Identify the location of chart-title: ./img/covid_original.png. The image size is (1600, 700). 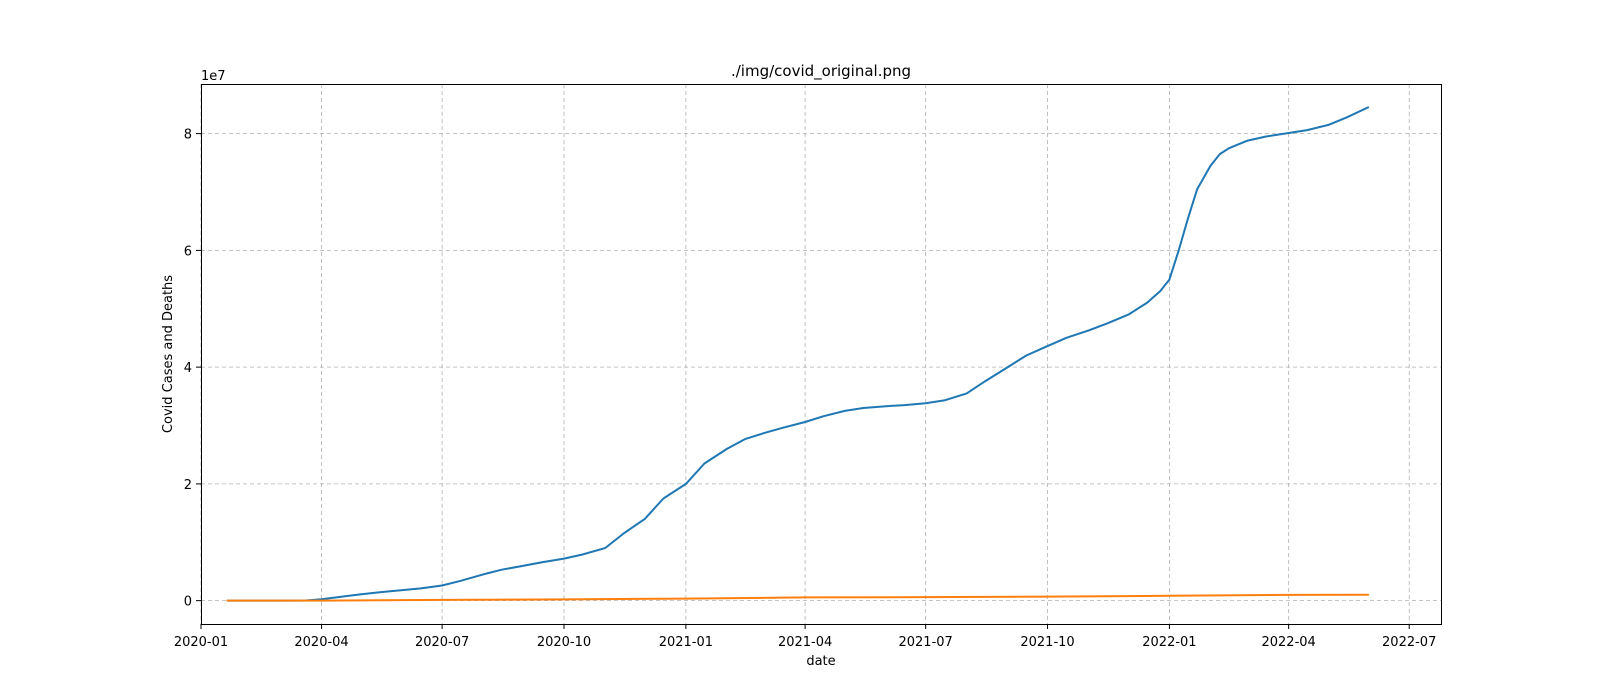
(821, 71).